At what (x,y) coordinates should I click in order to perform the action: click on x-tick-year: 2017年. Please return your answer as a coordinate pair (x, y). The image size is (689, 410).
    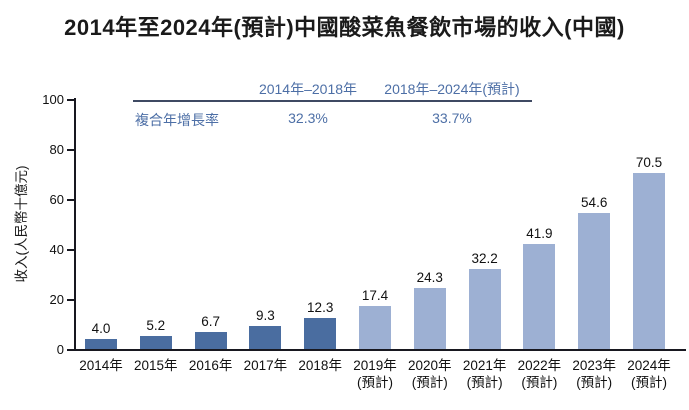
    Looking at the image, I should click on (265, 365).